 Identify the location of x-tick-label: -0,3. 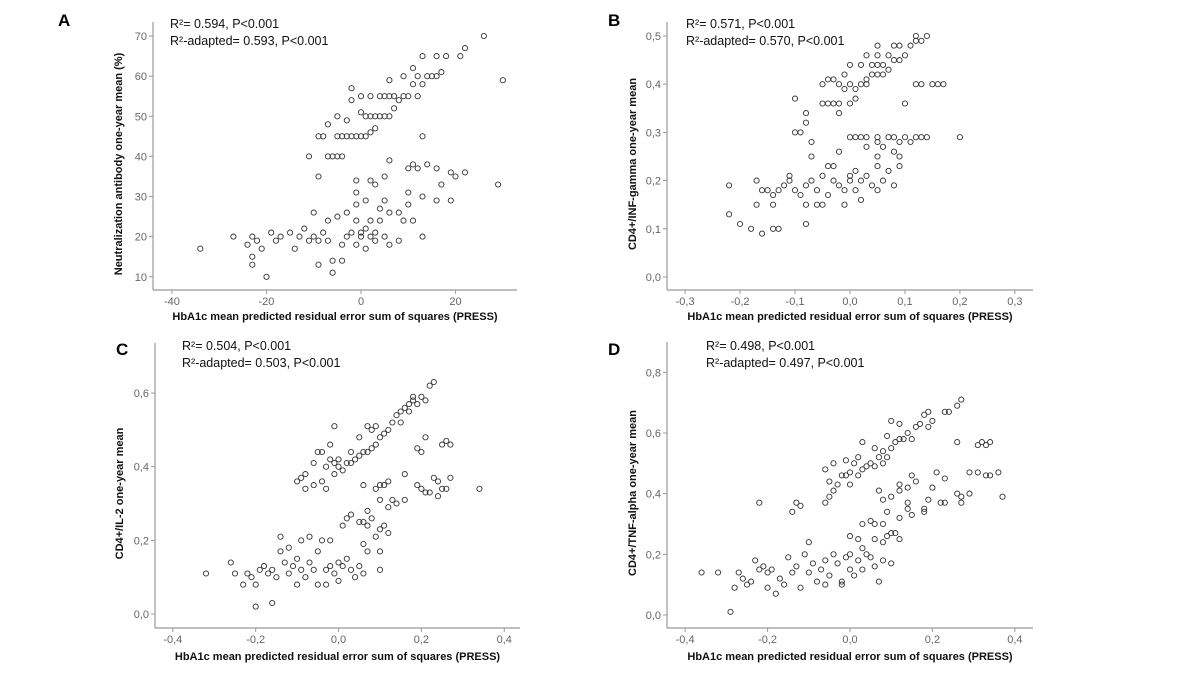
(685, 302).